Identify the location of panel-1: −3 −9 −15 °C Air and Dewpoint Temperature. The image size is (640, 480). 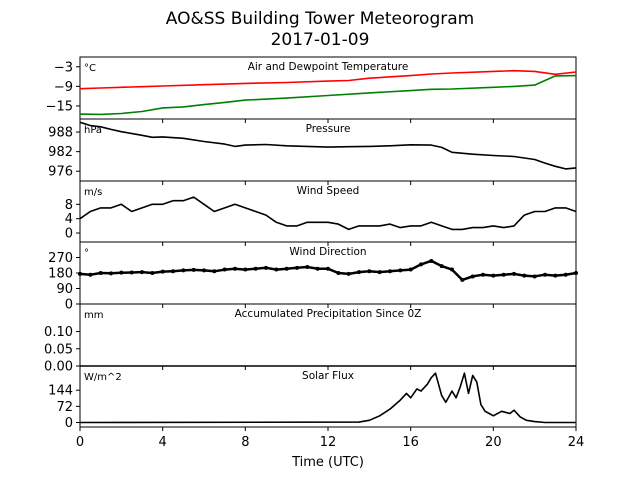
(311, 89).